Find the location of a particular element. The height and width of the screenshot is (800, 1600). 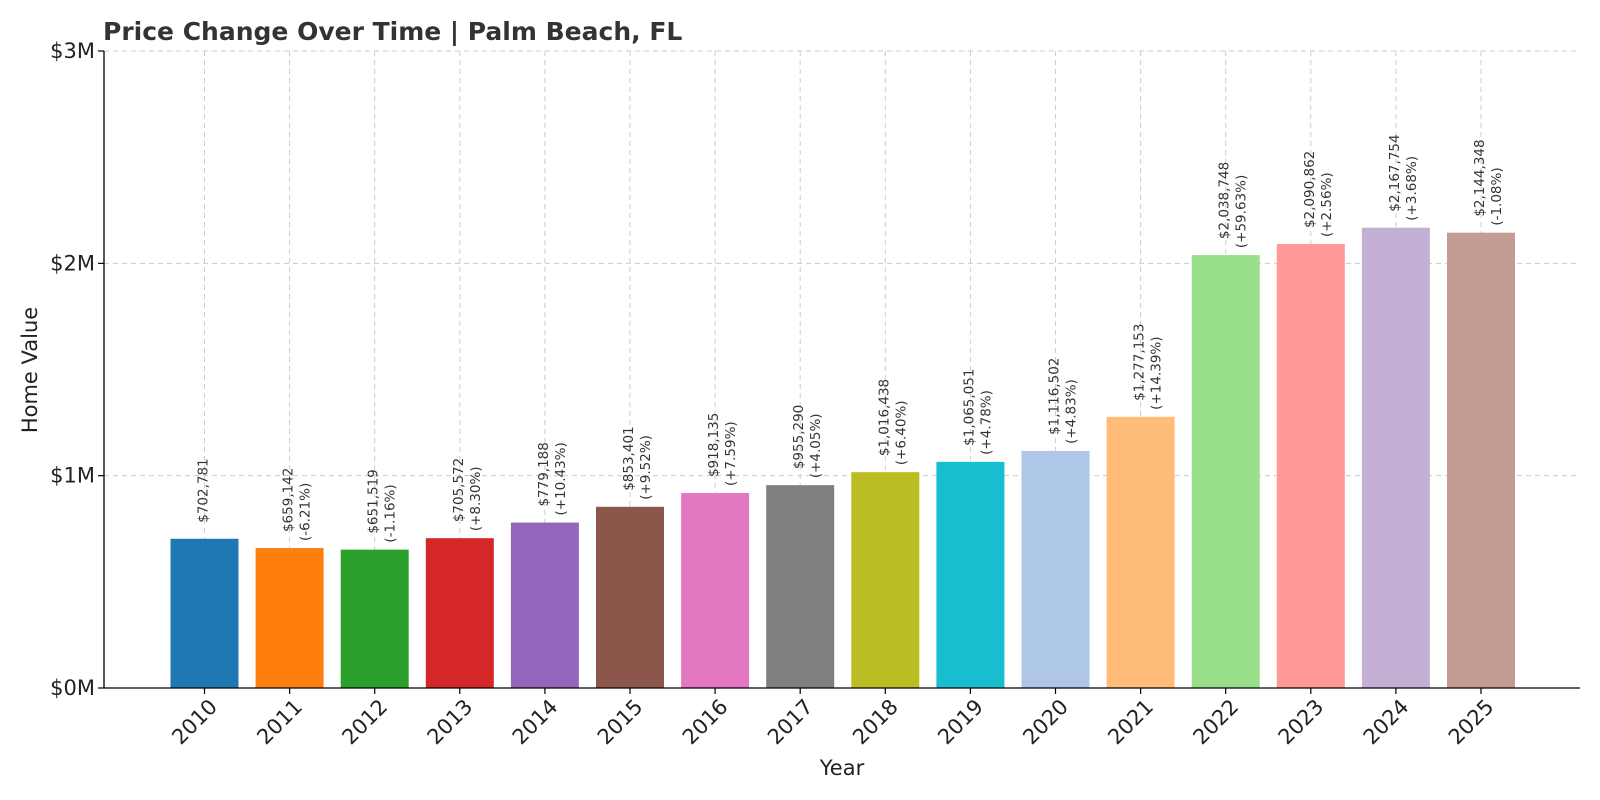

change-label-2024: (+3.68%) is located at coordinates (1412, 188).